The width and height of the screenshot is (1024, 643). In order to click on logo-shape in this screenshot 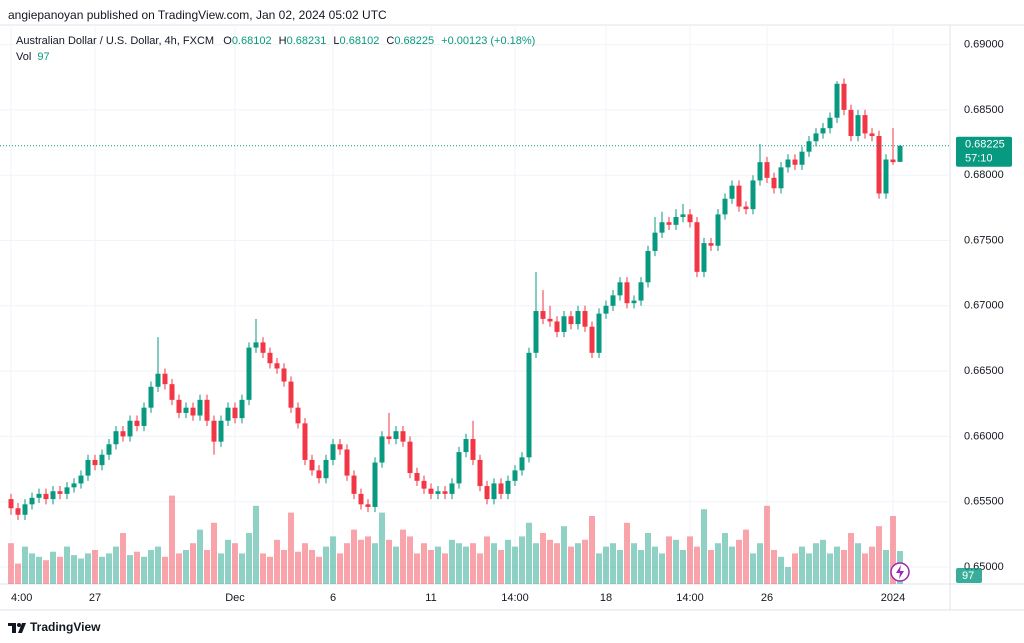, I will do `click(17, 628)`.